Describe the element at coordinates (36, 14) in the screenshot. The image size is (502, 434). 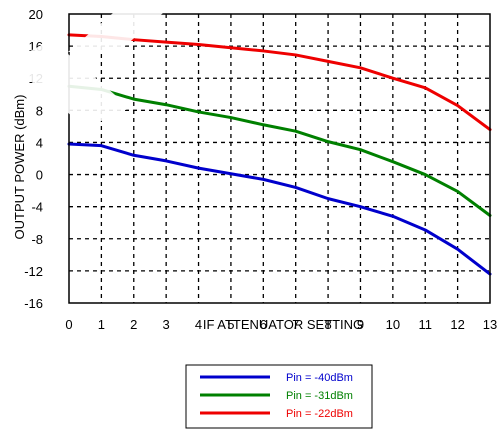
I see `y-tick-label: 20` at that location.